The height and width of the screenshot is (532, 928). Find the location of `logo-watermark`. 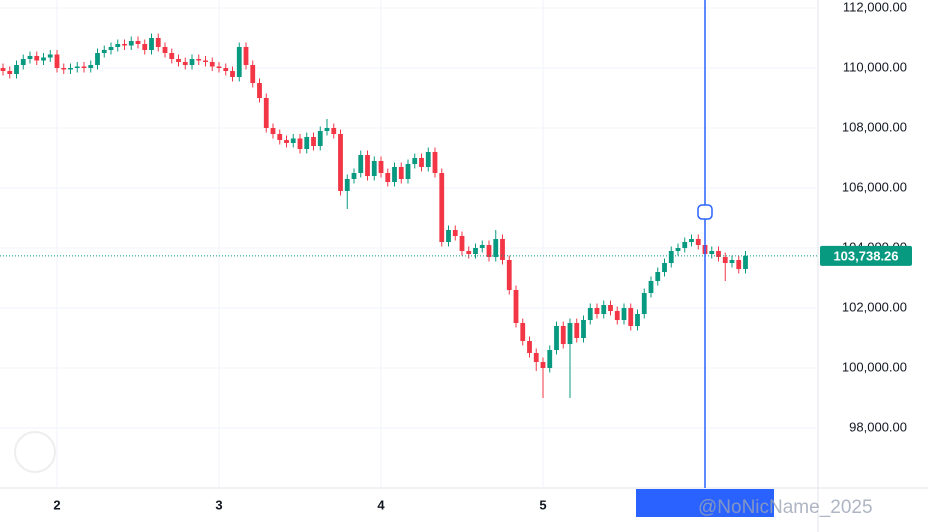

logo-watermark is located at coordinates (35, 452).